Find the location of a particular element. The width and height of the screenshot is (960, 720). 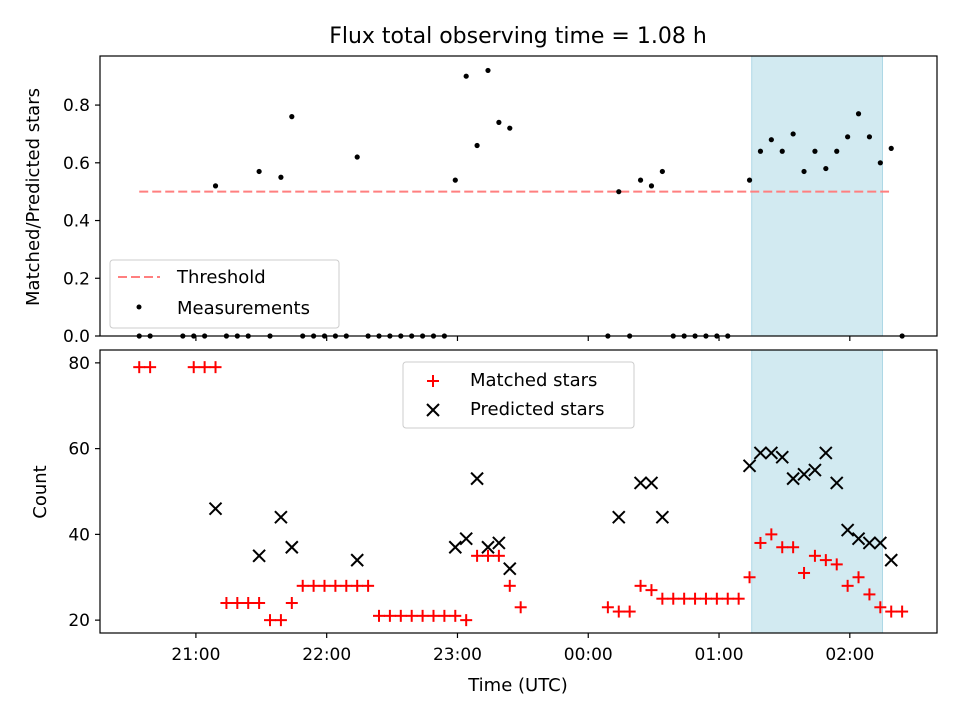

measurements-legend-marker is located at coordinates (139, 307).